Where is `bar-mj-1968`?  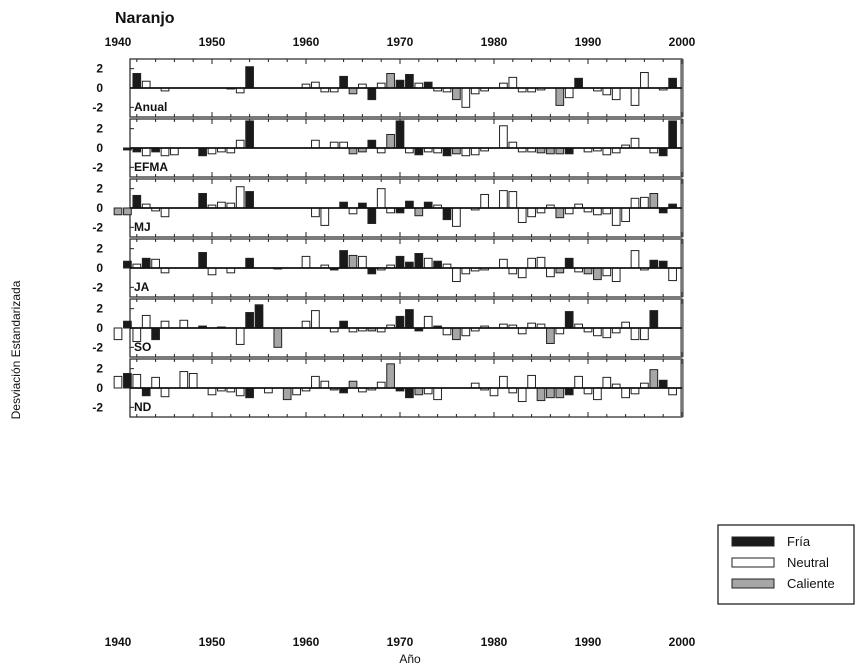
bar-mj-1968 is located at coordinates (381, 198).